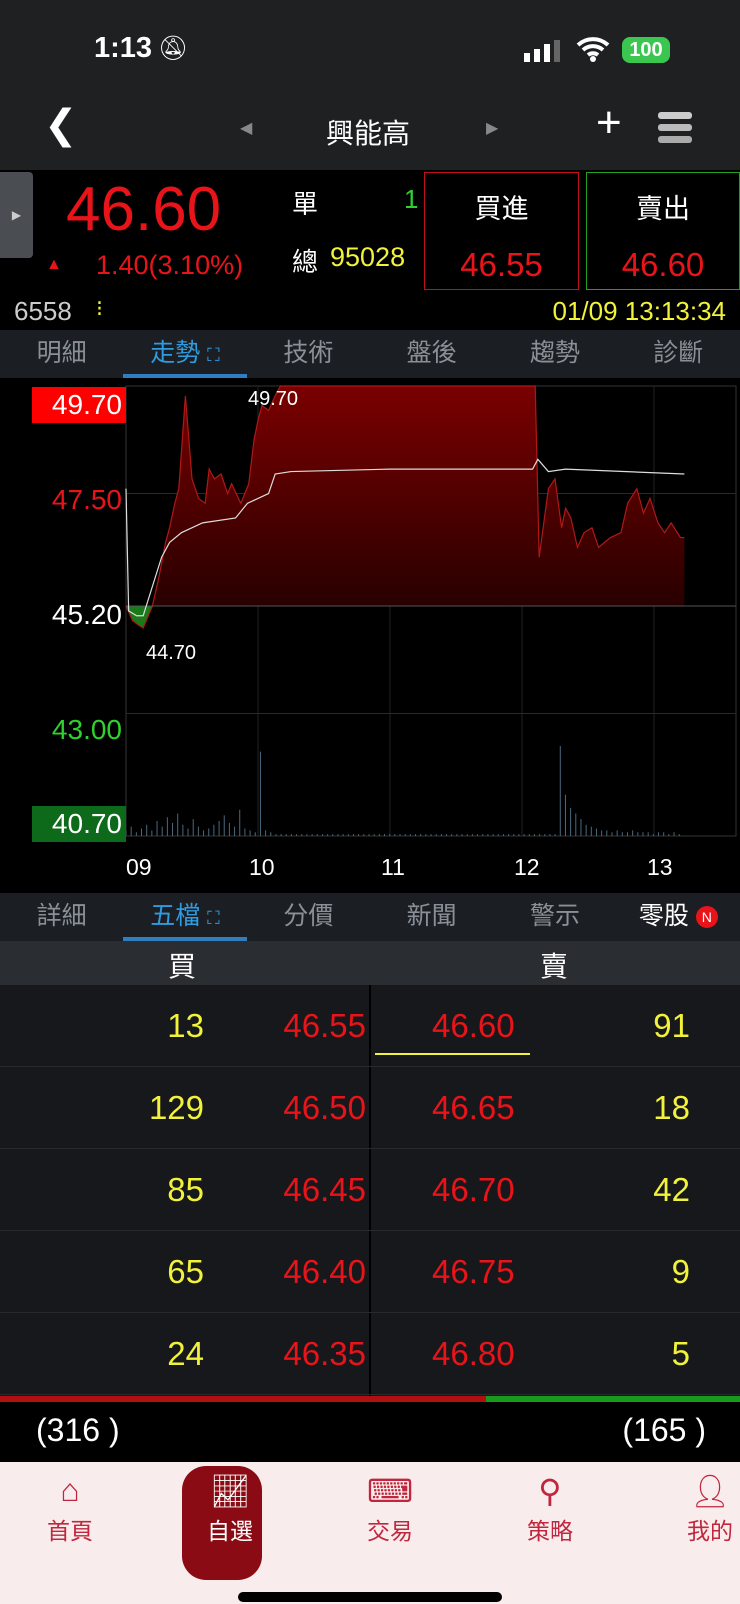 Image resolution: width=740 pixels, height=1604 pixels. I want to click on price-line, so click(405, 507).